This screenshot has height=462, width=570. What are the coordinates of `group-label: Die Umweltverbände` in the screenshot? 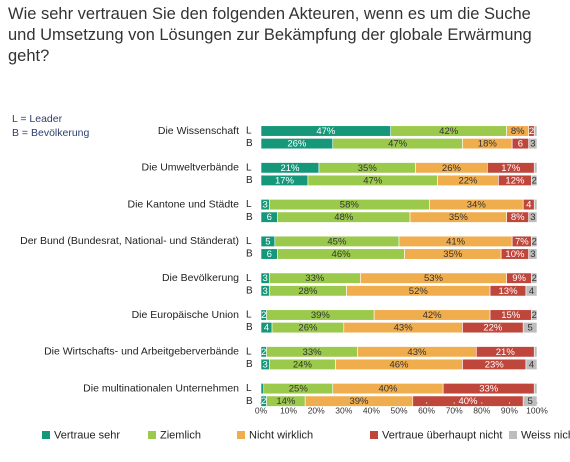 It's located at (191, 168).